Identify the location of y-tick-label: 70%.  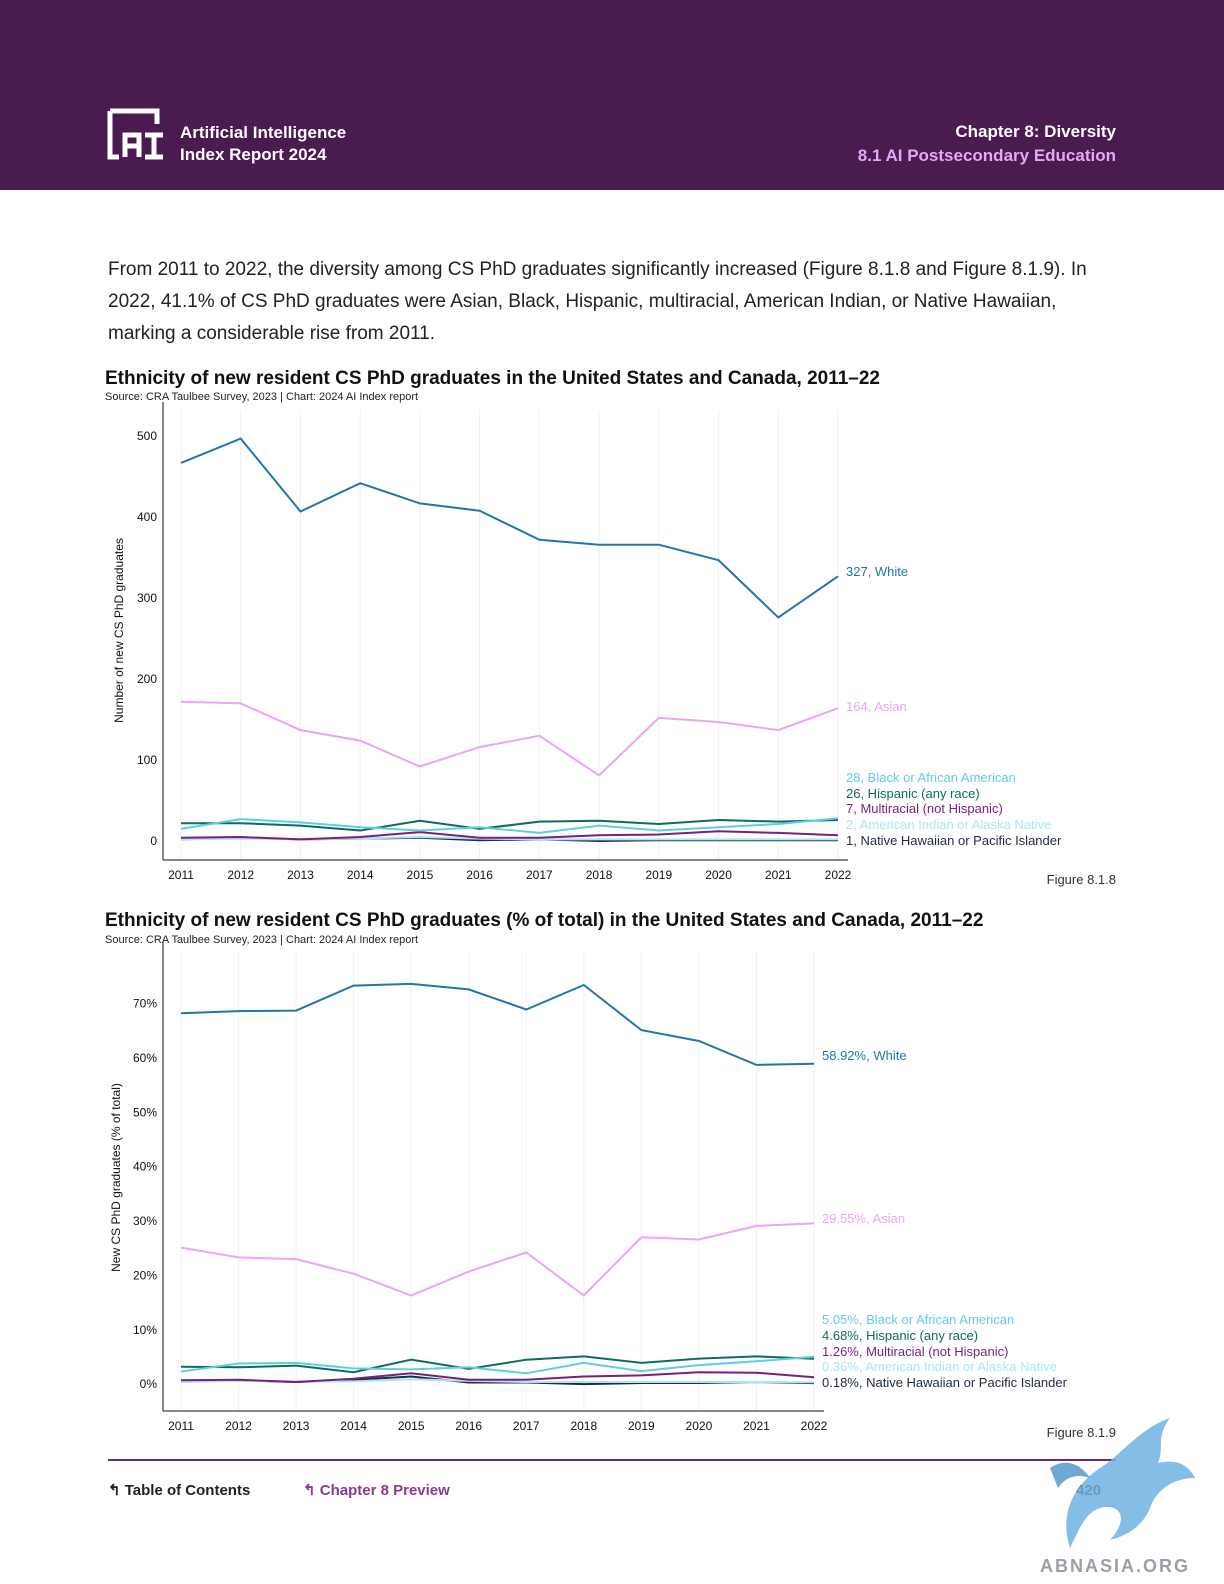
(145, 1004).